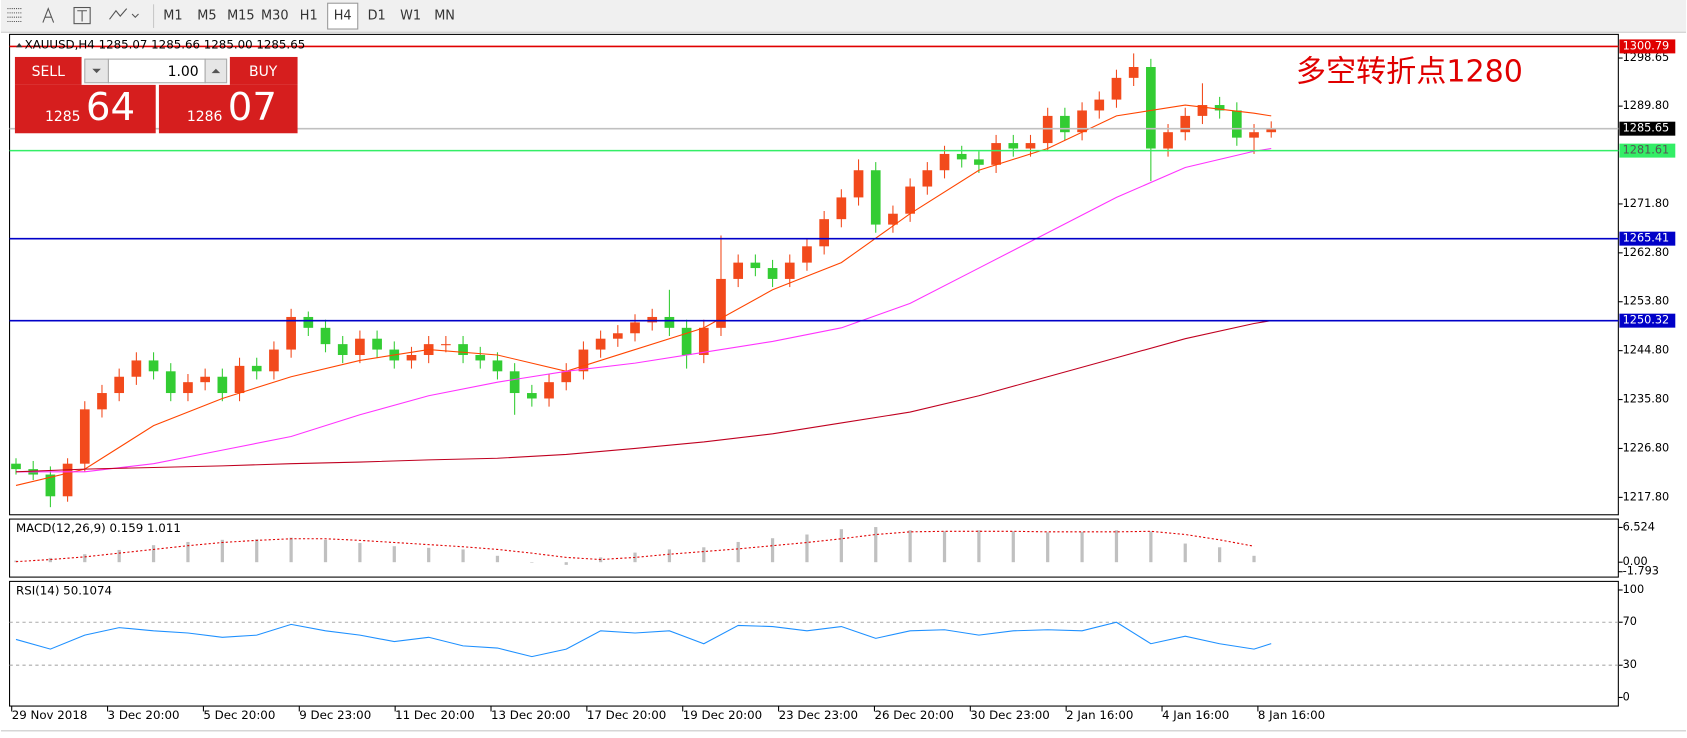 The width and height of the screenshot is (1687, 738). What do you see at coordinates (1641, 571) in the screenshot?
I see `y-tick-label: -1.793` at bounding box center [1641, 571].